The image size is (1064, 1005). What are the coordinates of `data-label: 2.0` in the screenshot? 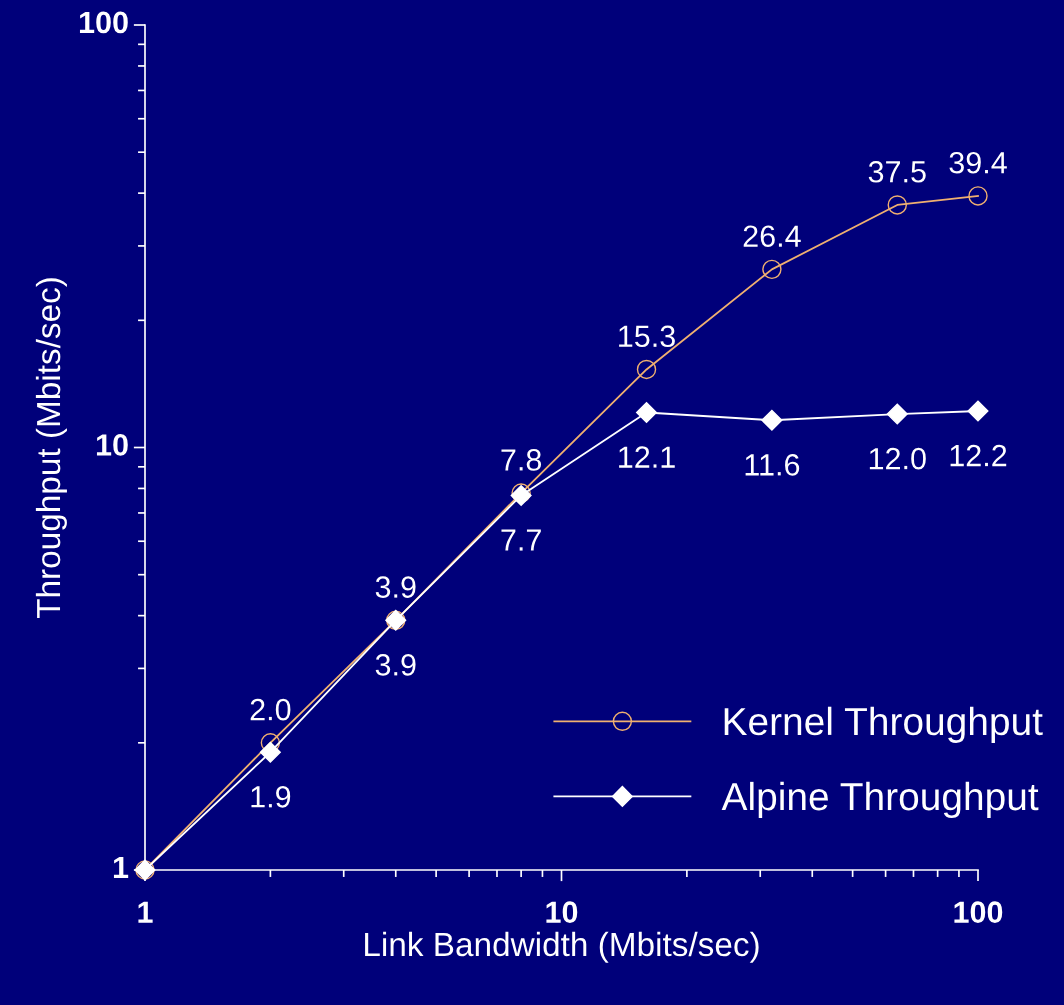 It's located at (270, 709).